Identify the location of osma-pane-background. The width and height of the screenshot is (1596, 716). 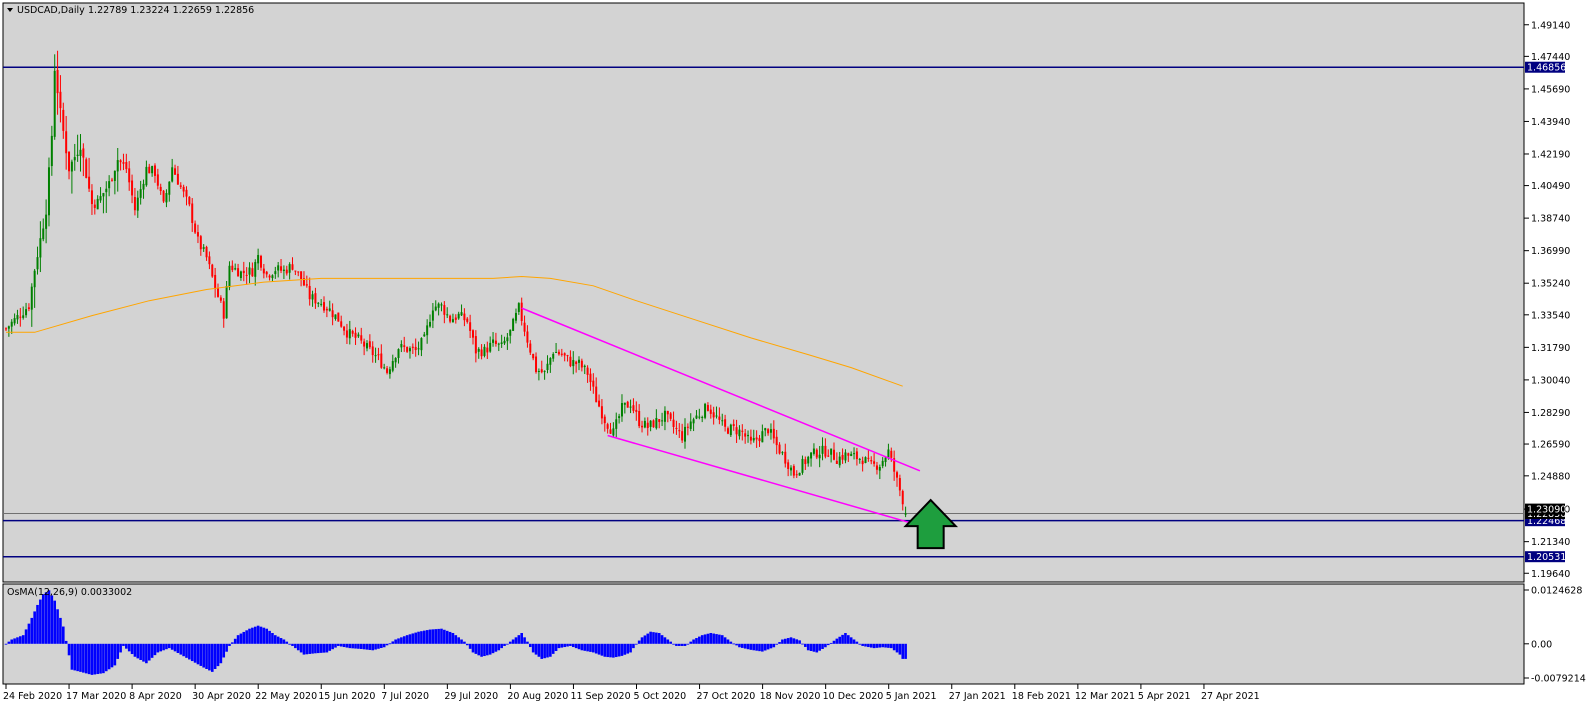
(763, 634).